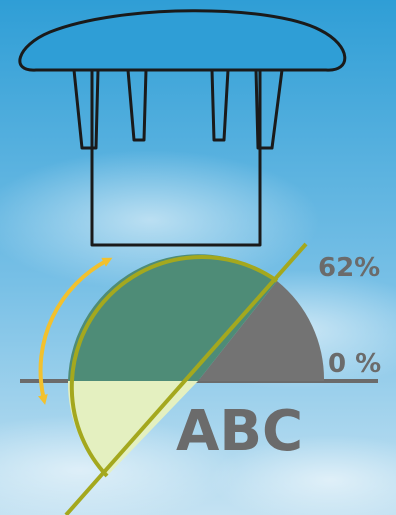  Describe the element at coordinates (176, 158) in the screenshot. I see `plug-shaft` at that location.